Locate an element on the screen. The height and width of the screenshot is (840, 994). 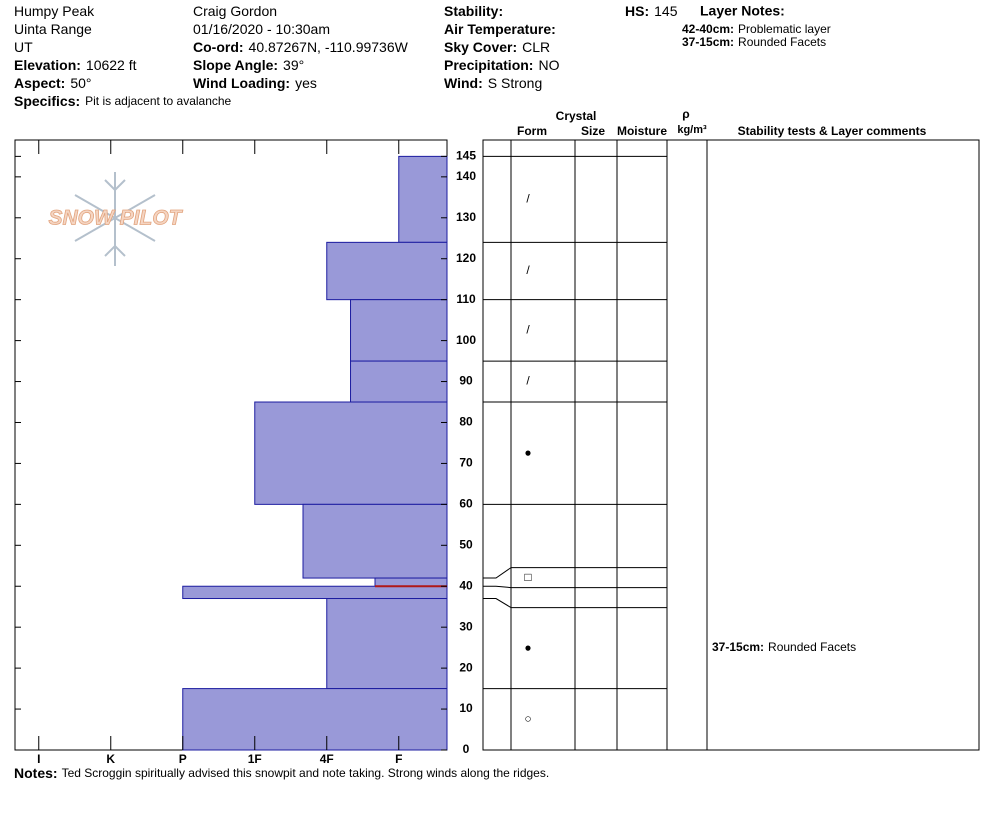
field-value: Problematic layer is located at coordinates (784, 29).